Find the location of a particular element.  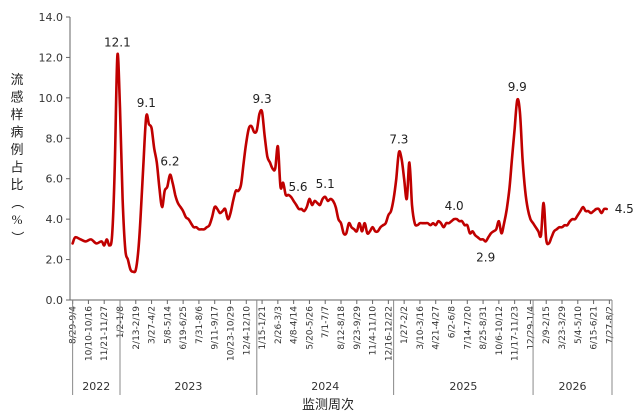

x-tick-label: 5/4-5/10 is located at coordinates (579, 325).